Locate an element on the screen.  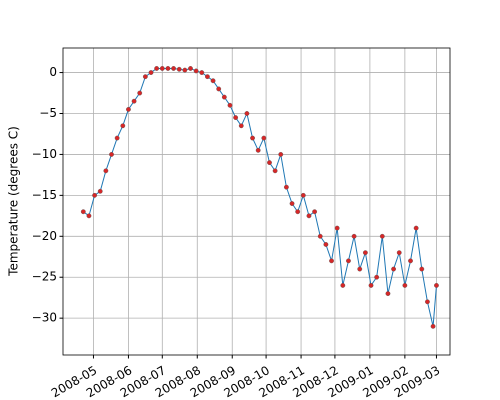
y-tick-label: −25 is located at coordinates (44, 277).